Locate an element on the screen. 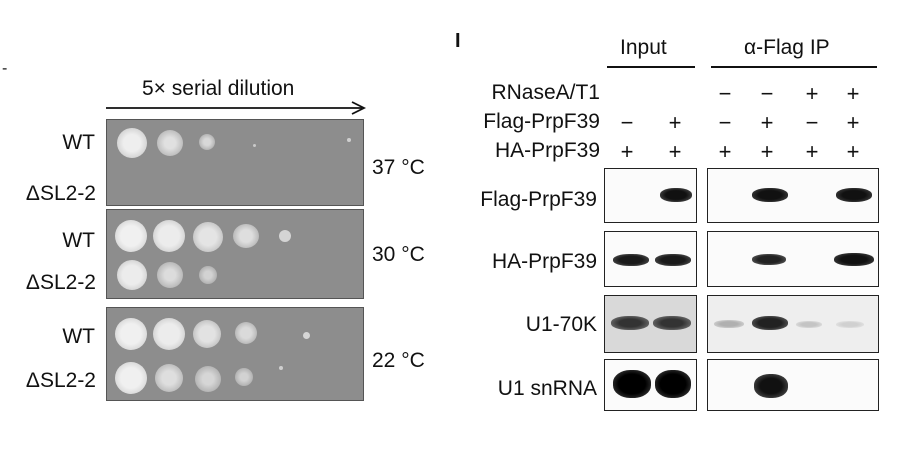  blot-label-ha-prpf39: HA-PrpF39 is located at coordinates (544, 261).